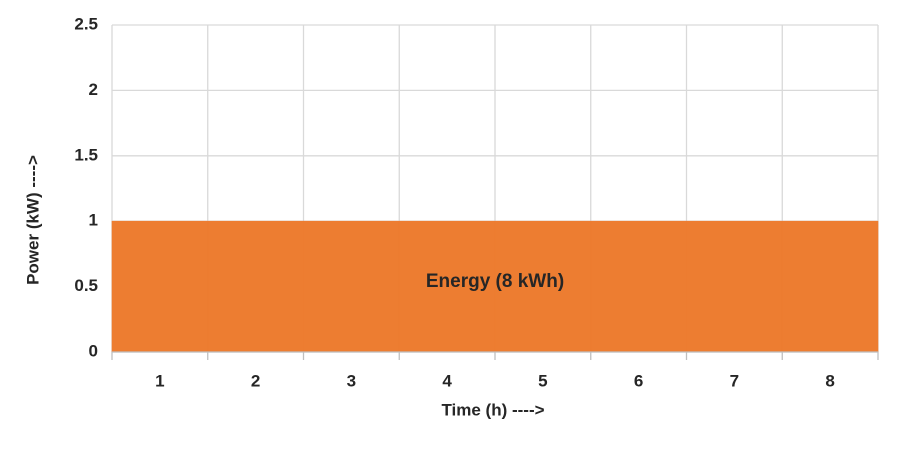 The image size is (900, 462). I want to click on x-tick-label: 7, so click(734, 380).